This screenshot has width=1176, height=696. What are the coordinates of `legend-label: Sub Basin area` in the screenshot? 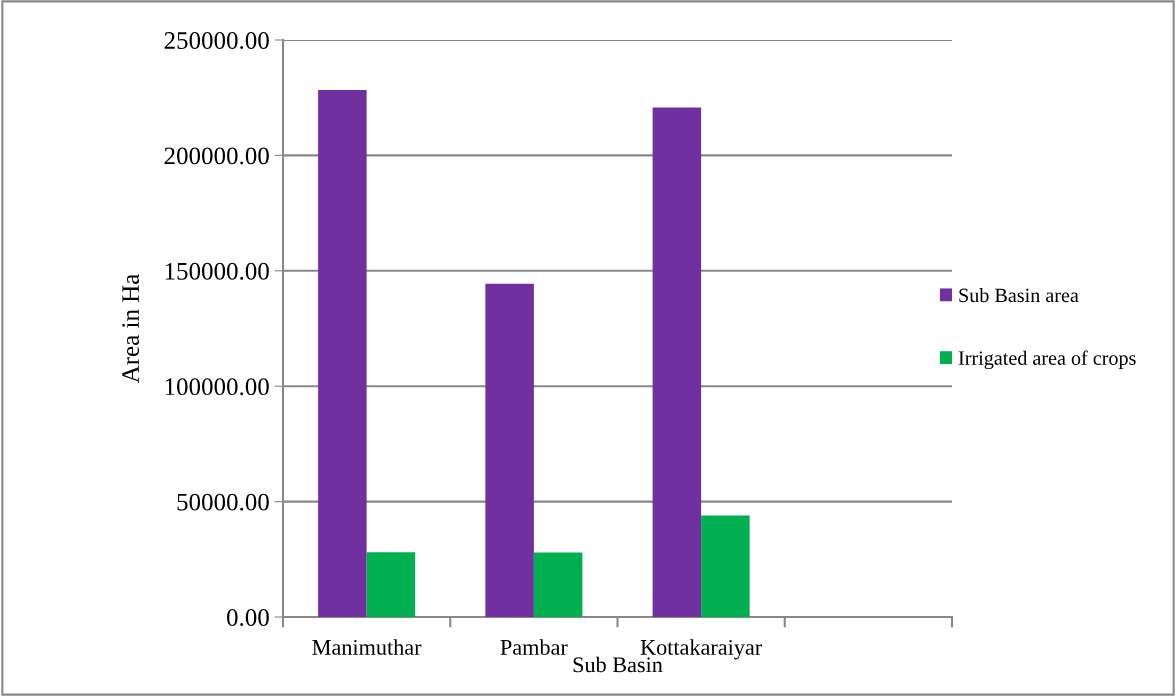 It's located at (1019, 295).